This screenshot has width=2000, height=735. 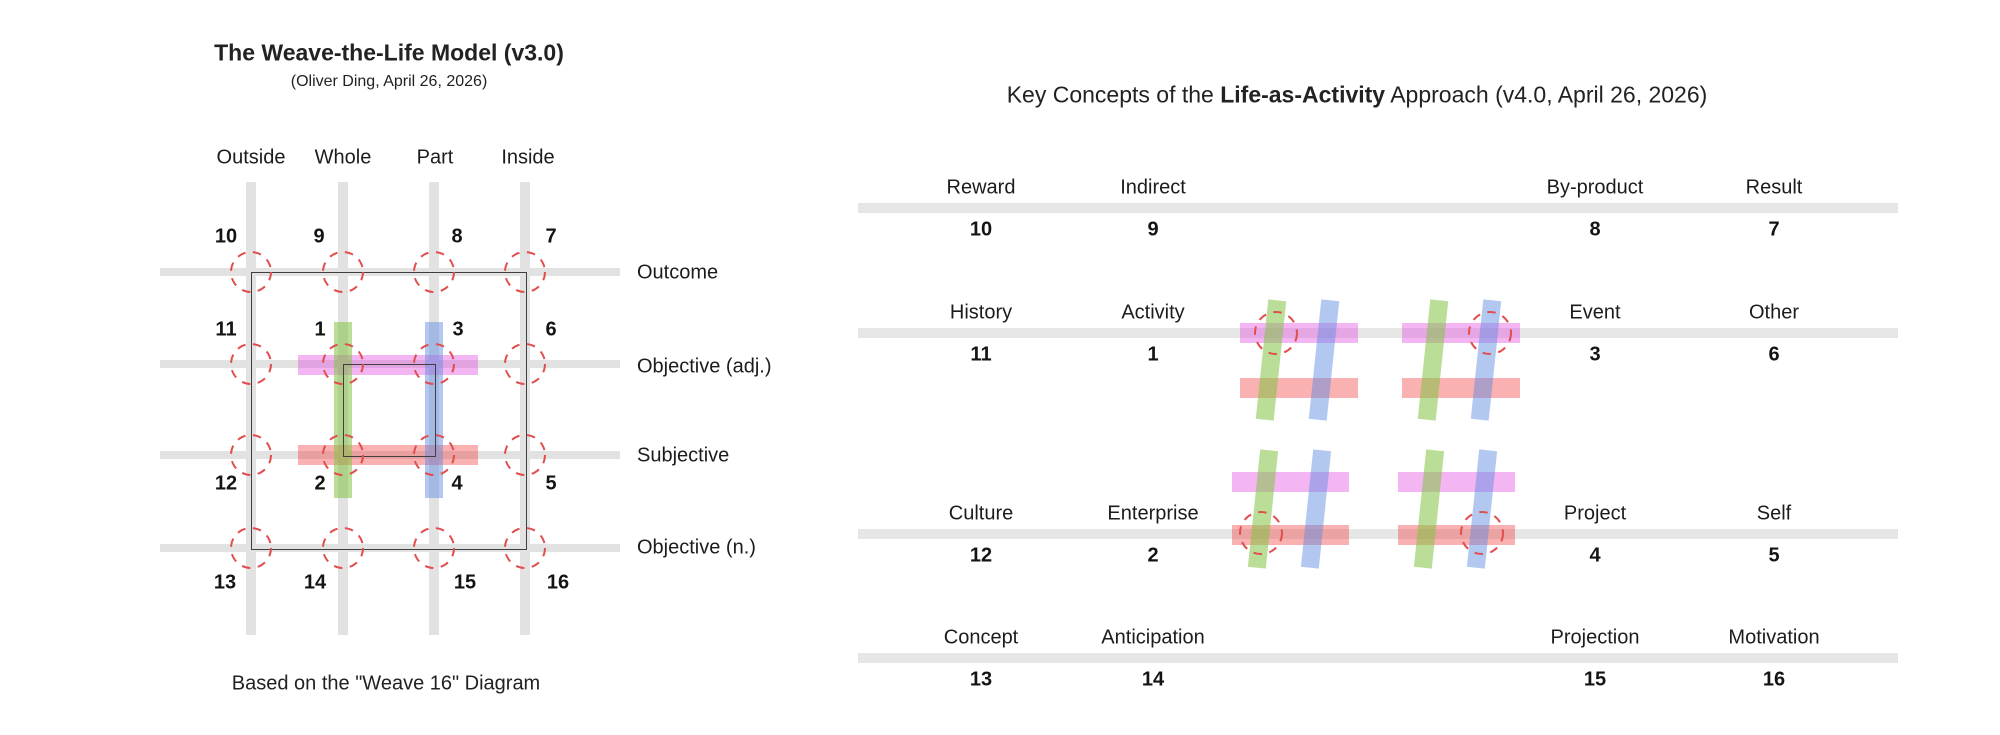 What do you see at coordinates (386, 683) in the screenshot?
I see `left-caption: Based on the "Weave 16" Diagram` at bounding box center [386, 683].